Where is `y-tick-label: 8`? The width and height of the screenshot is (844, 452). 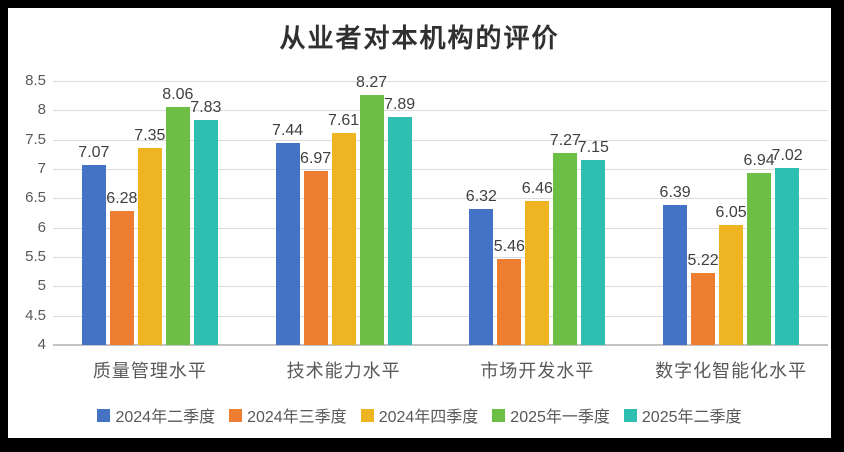 y-tick-label: 8 is located at coordinates (41, 110).